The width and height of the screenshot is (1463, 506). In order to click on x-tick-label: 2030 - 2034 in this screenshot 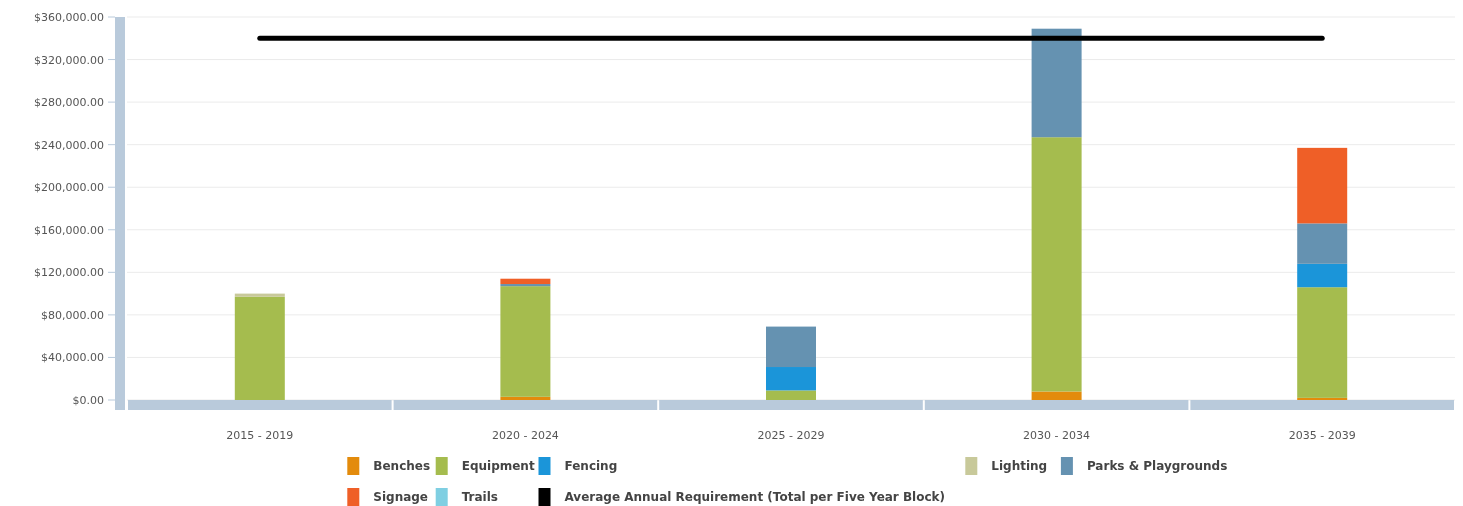, I will do `click(1057, 435)`.